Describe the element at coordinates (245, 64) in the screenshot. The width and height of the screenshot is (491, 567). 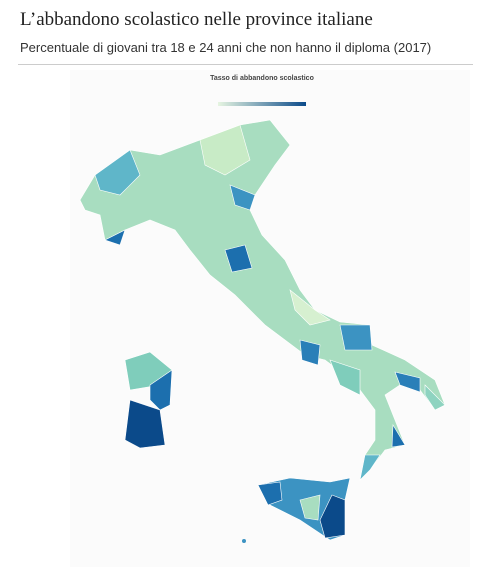
I see `separator` at that location.